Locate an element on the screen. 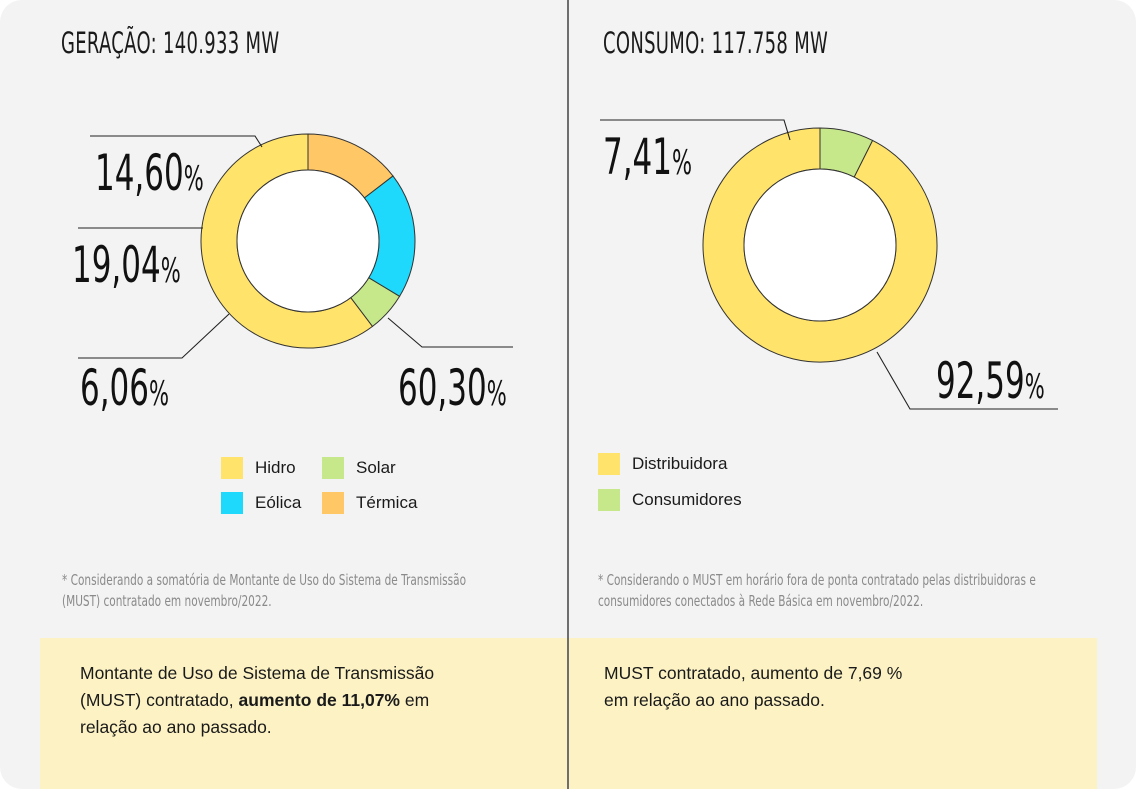  legend-swatch-solar is located at coordinates (333, 468).